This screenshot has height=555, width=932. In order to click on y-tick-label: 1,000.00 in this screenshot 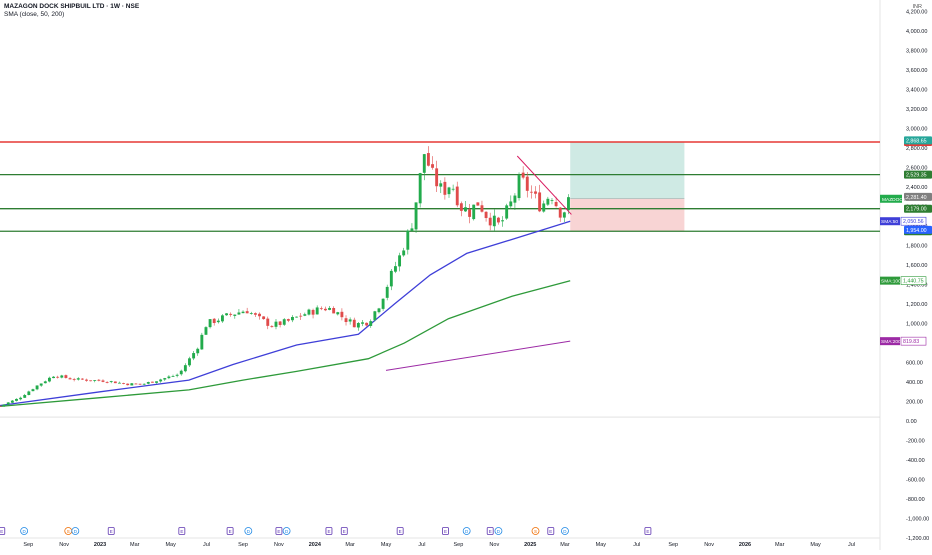, I will do `click(916, 325)`.